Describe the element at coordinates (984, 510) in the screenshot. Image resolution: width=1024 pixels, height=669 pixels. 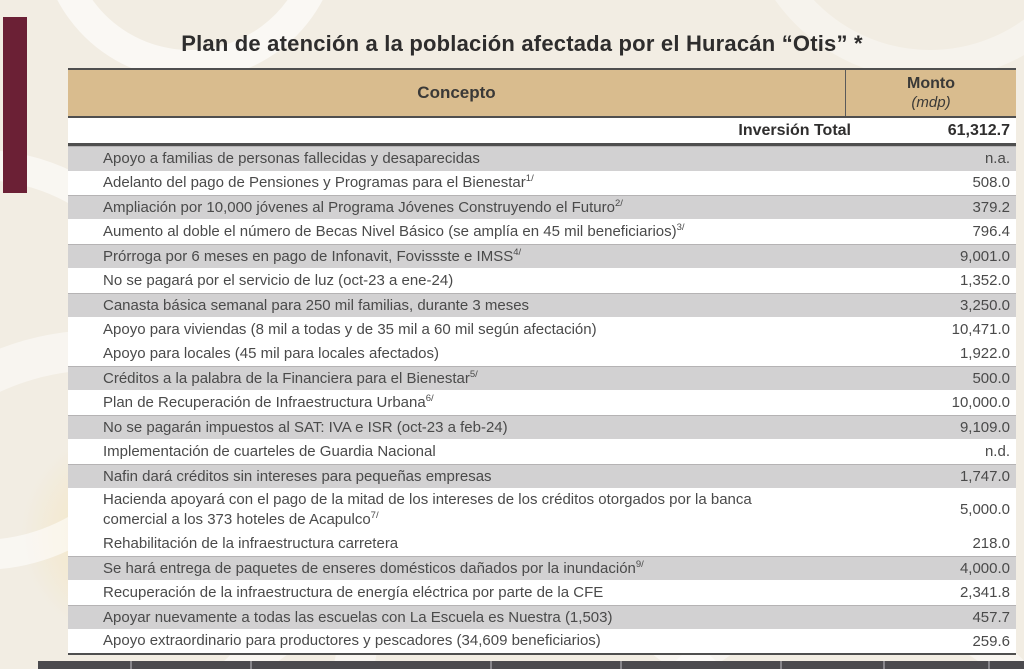
I see `row-monto: 5,000.0` at that location.